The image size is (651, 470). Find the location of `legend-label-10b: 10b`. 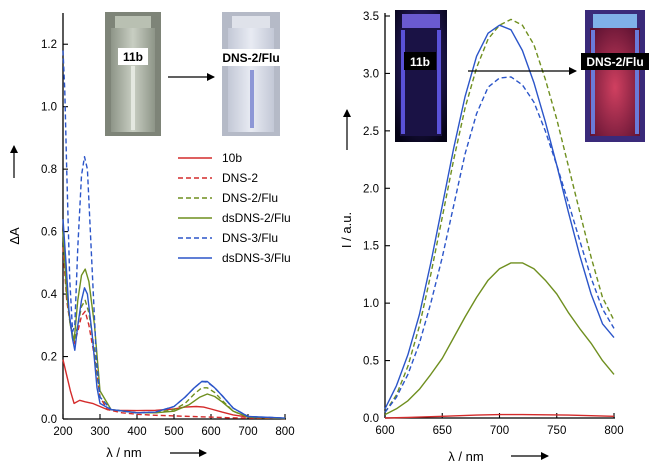

legend-label-10b: 10b is located at coordinates (232, 158).